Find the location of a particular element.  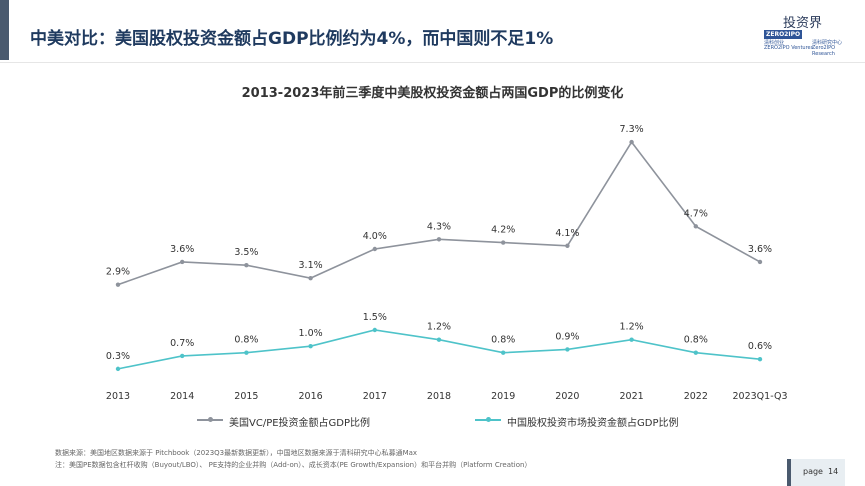

data-label-us: 4.0% is located at coordinates (375, 236).